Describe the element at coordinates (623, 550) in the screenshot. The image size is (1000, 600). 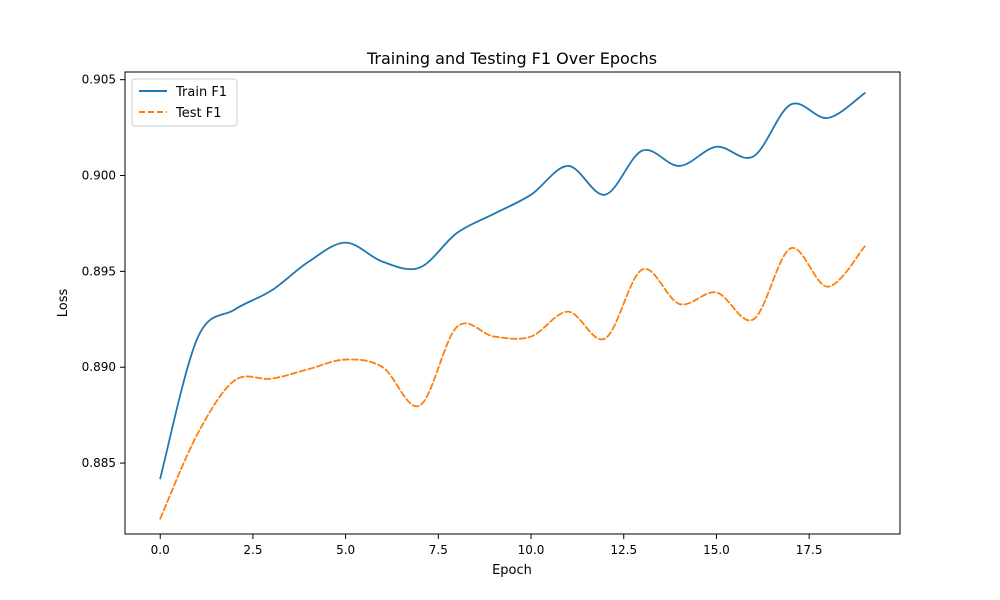
I see `x-tick-label: 12.5` at that location.